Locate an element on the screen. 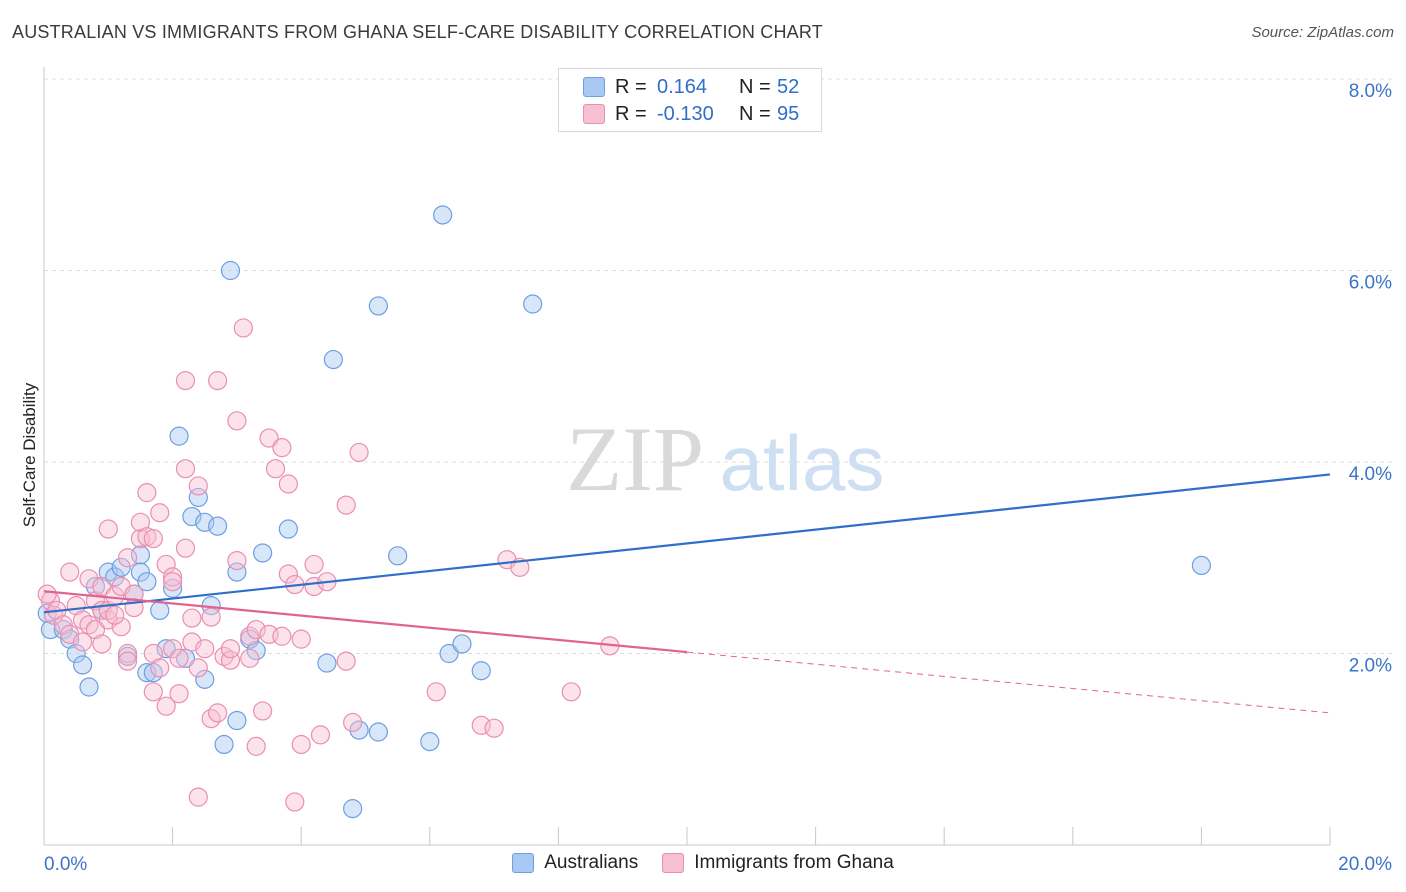 The width and height of the screenshot is (1406, 892). legend-row-ghana: R = -0.130 N = 95 is located at coordinates (691, 114).